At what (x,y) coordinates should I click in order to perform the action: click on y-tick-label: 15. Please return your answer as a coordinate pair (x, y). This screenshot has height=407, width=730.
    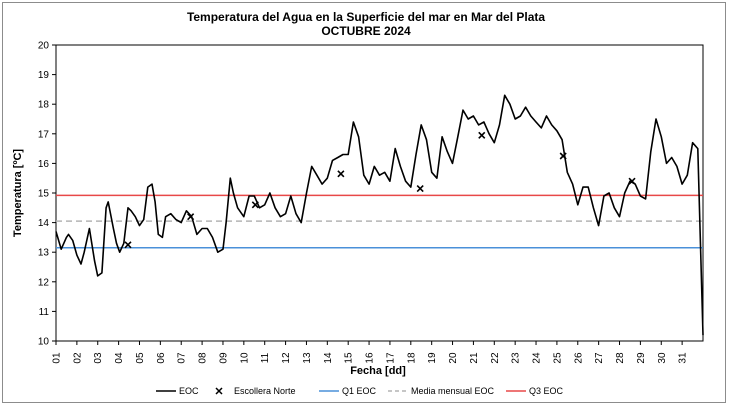
    Looking at the image, I should click on (44, 194).